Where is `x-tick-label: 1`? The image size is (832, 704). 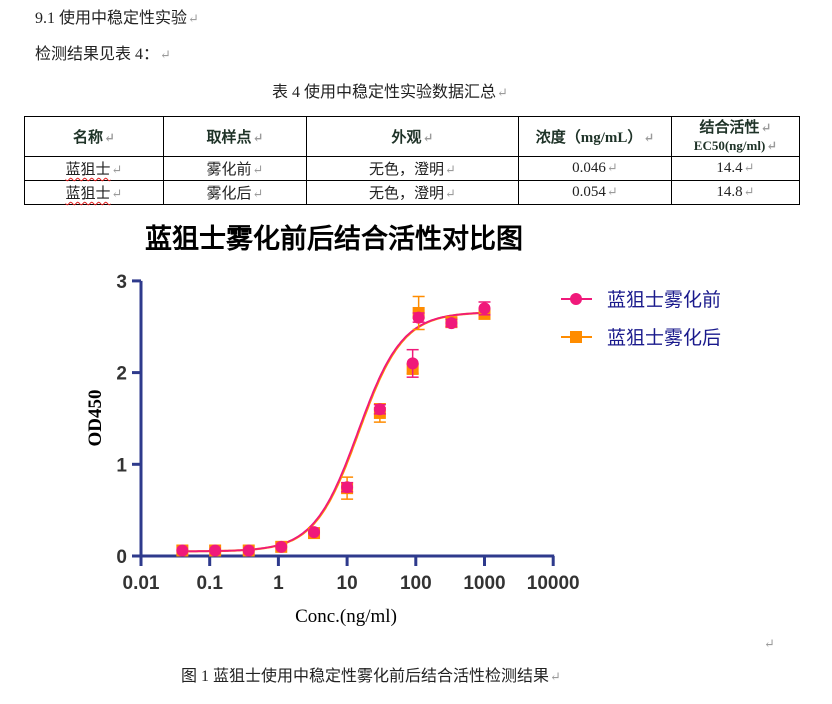
x-tick-label: 1 is located at coordinates (278, 583).